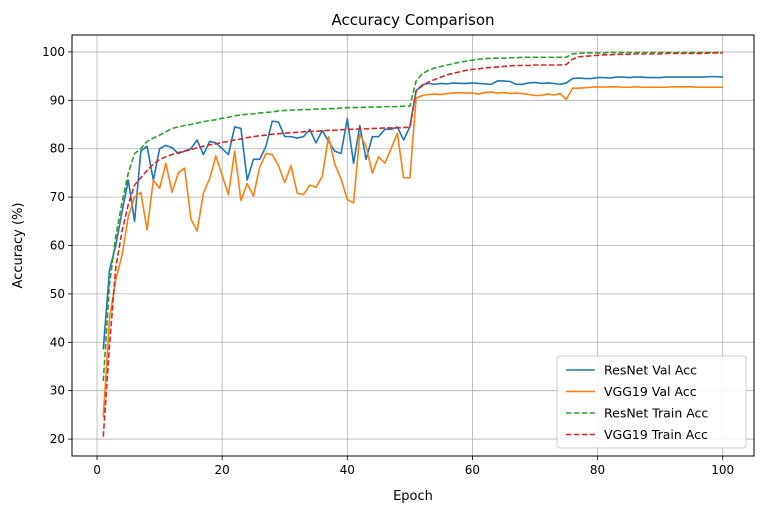  Describe the element at coordinates (57, 391) in the screenshot. I see `y-tick-label: 30` at that location.